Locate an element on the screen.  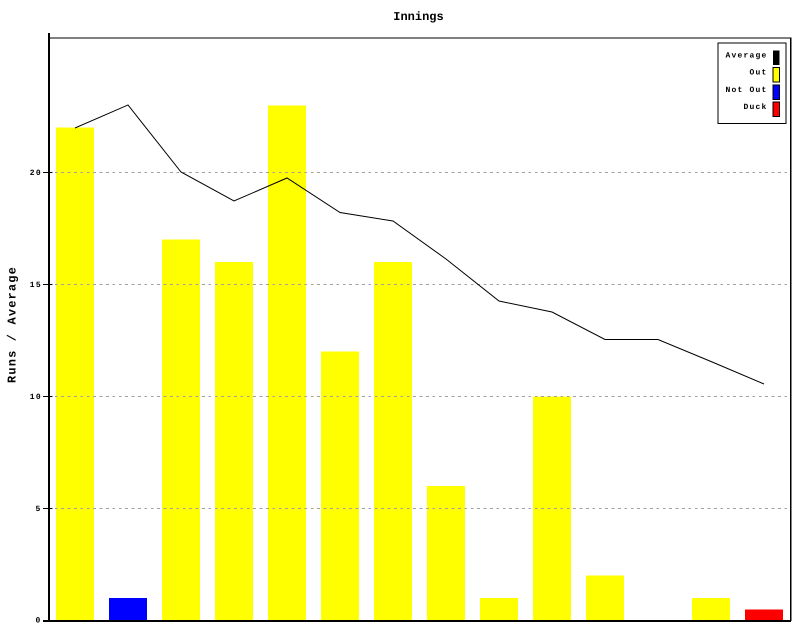
svg-text: 0 is located at coordinates (39, 621).